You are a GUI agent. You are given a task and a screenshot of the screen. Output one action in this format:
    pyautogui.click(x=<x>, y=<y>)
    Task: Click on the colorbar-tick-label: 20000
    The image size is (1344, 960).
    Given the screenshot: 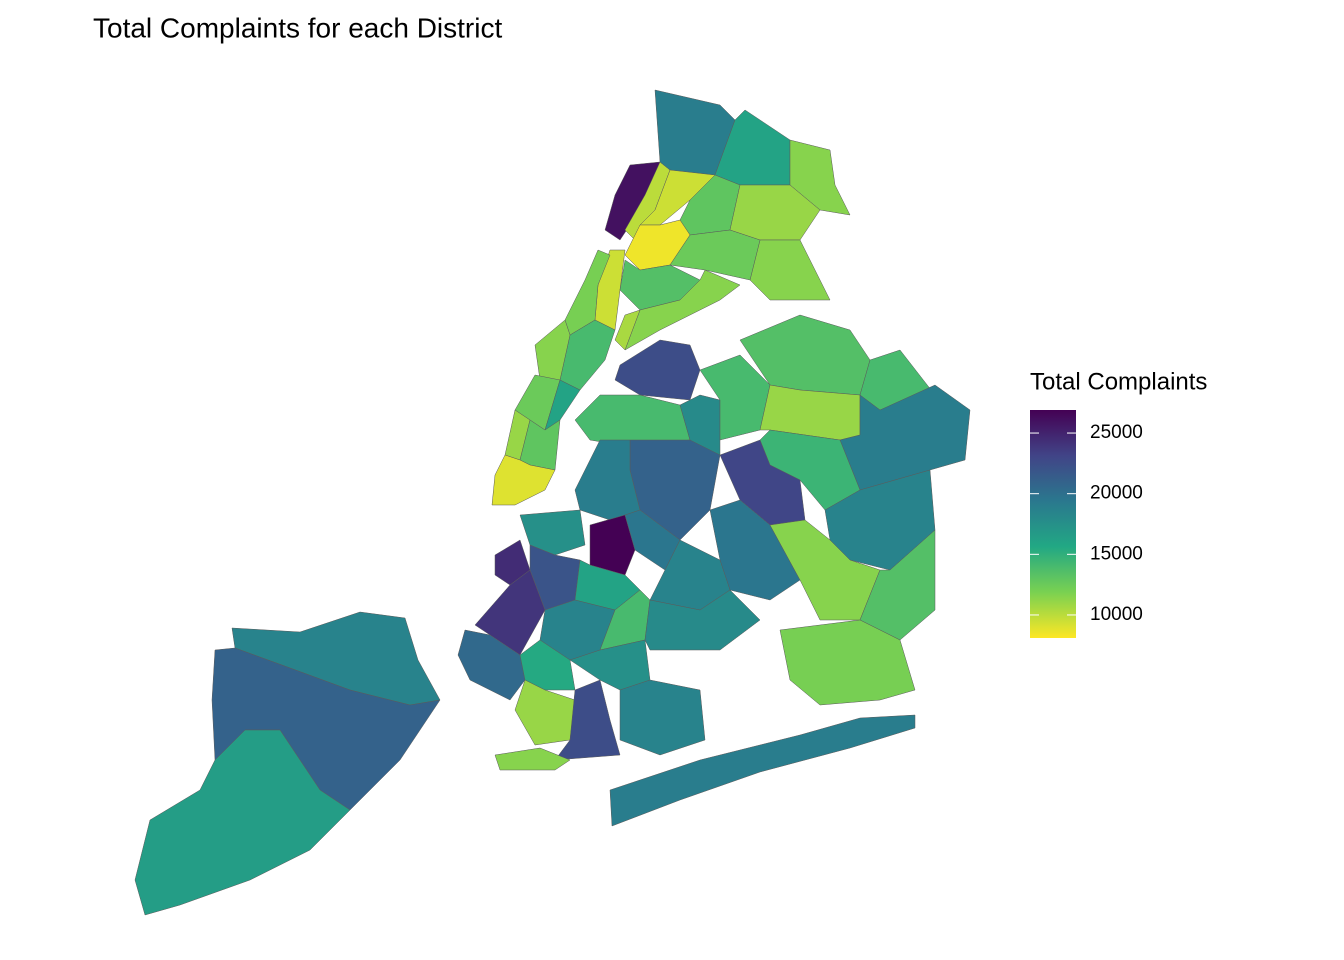 What is the action you would take?
    pyautogui.click(x=1116, y=493)
    